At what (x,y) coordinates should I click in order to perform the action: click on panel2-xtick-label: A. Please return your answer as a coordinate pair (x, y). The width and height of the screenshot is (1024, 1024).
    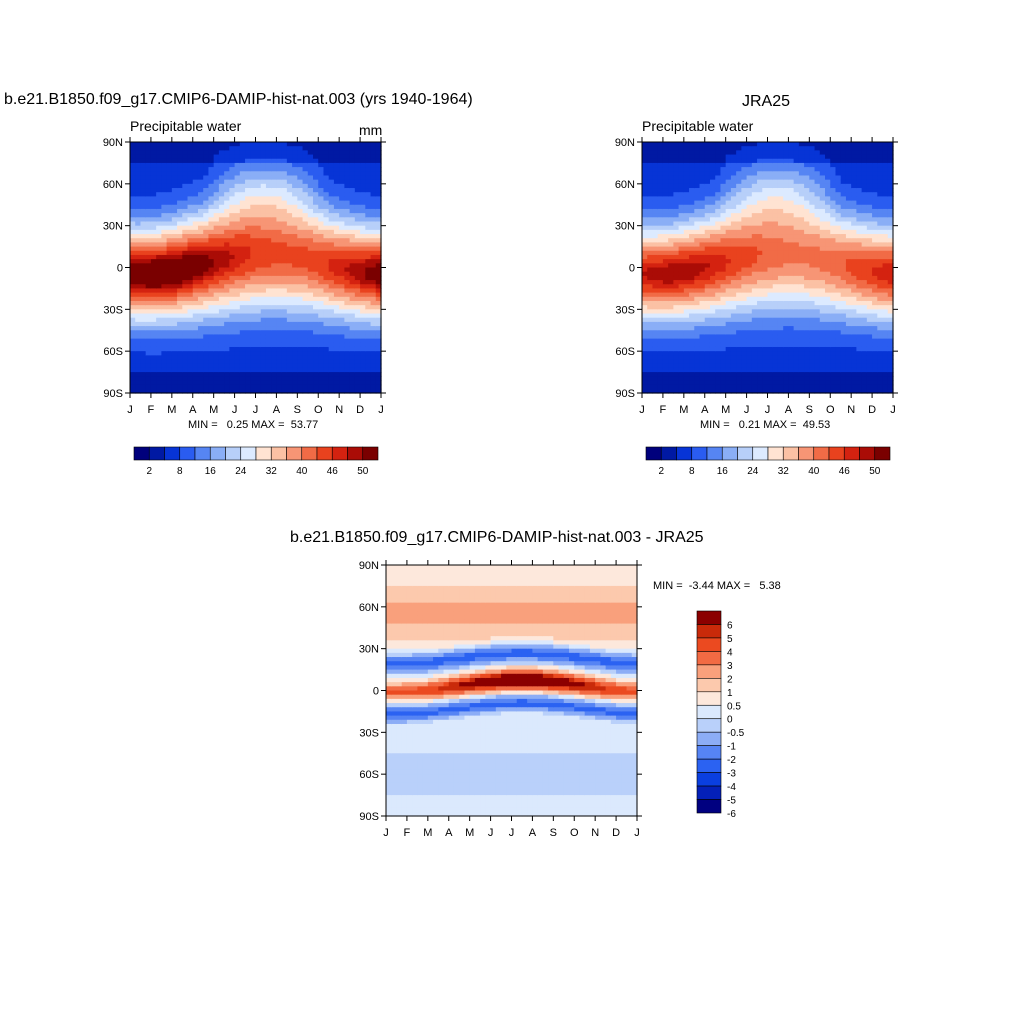
    Looking at the image, I should click on (789, 410).